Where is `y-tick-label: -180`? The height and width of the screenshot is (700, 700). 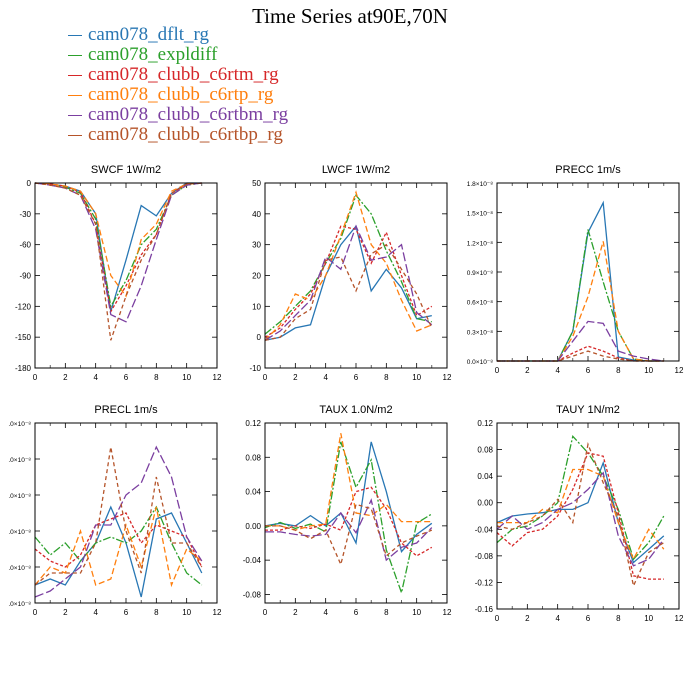 y-tick-label: -180 is located at coordinates (23, 368).